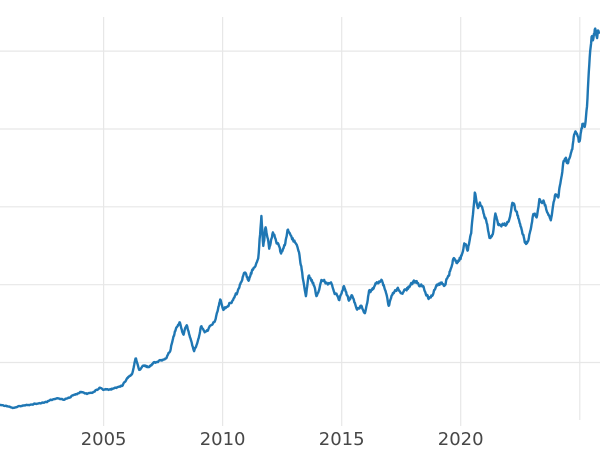  Describe the element at coordinates (282, 423) in the screenshot. I see `x-tick-marks` at that location.